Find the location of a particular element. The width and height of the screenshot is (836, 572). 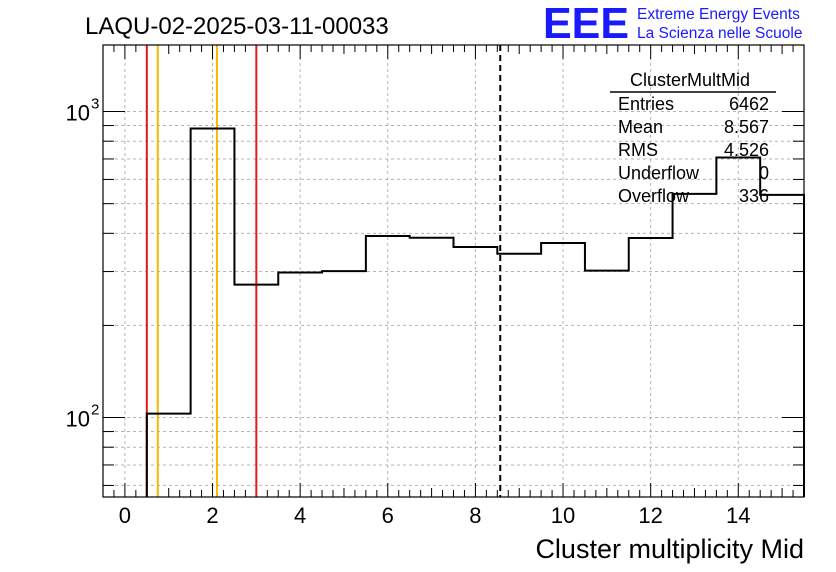

x-tick-label: 8 is located at coordinates (475, 515).